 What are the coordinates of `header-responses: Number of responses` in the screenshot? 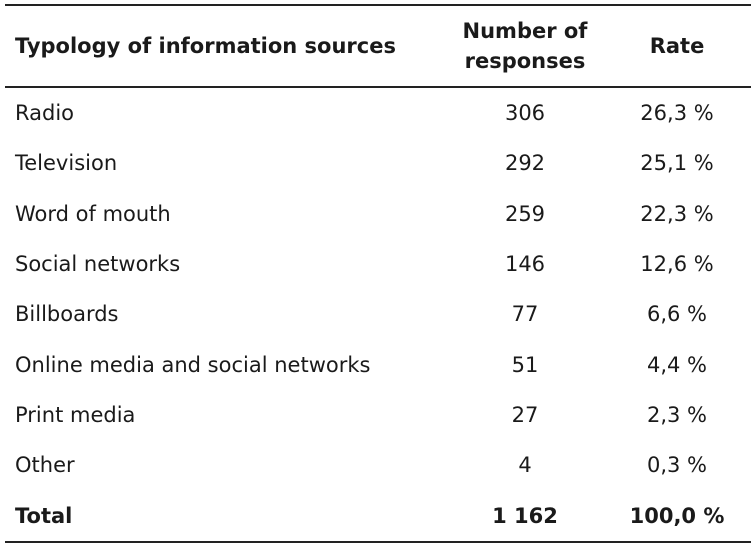 It's located at (525, 46).